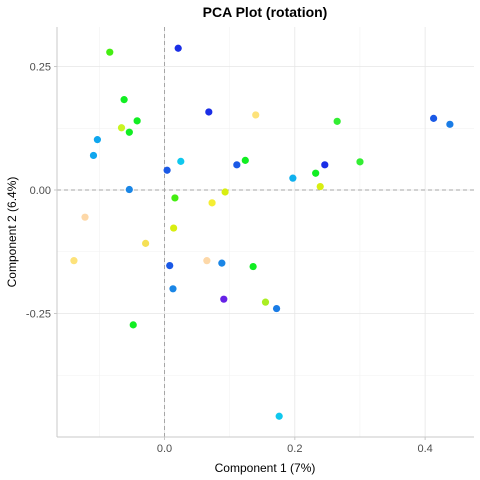 The image size is (480, 480). Describe the element at coordinates (265, 12) in the screenshot. I see `chart-title: PCA Plot (rotation)` at that location.